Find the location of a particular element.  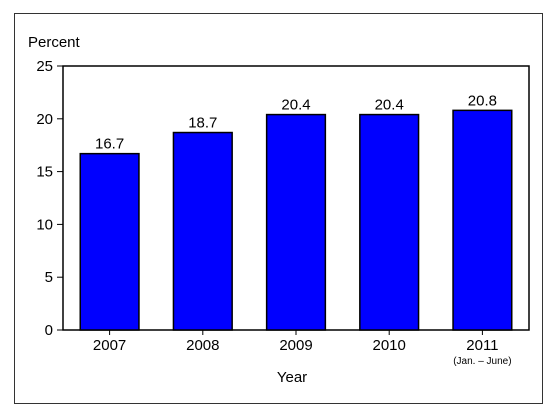

y-tick-label: 0 is located at coordinates (49, 330).